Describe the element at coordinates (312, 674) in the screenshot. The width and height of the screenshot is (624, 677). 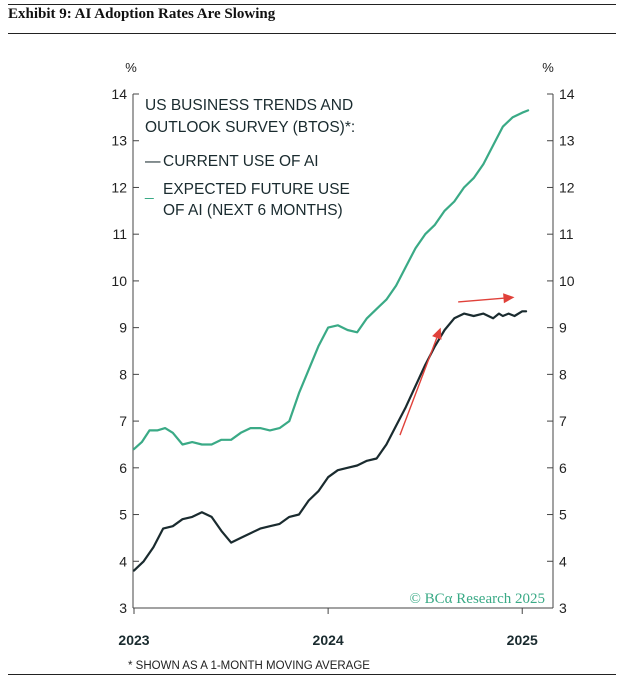
I see `bottom-rule` at that location.